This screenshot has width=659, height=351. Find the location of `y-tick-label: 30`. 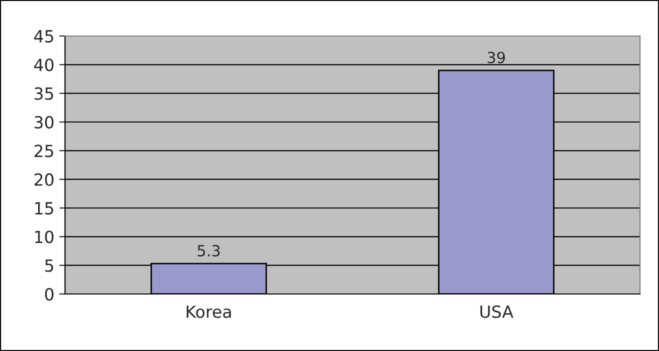

y-tick-label: 30 is located at coordinates (44, 122).